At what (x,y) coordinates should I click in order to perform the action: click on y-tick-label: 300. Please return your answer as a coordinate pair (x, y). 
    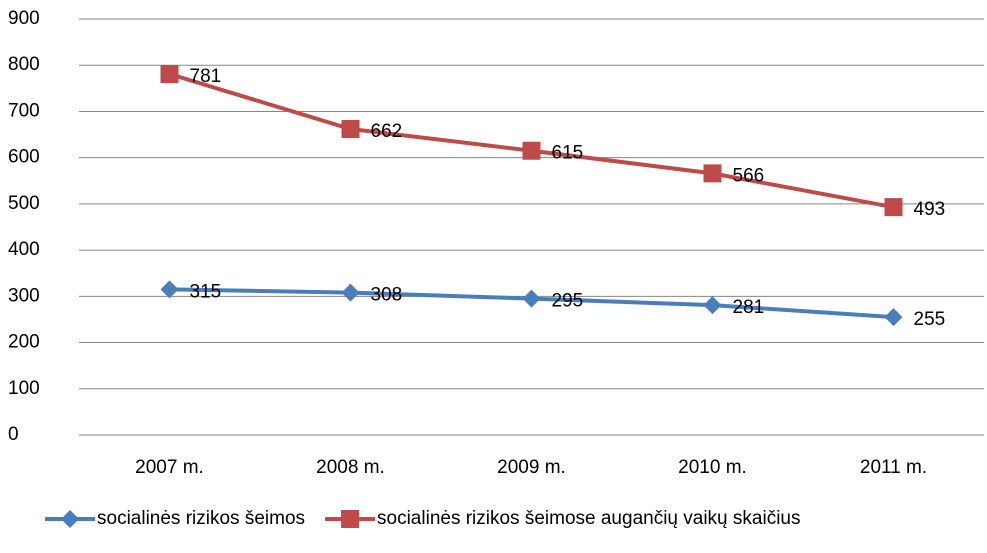
    Looking at the image, I should click on (24, 295).